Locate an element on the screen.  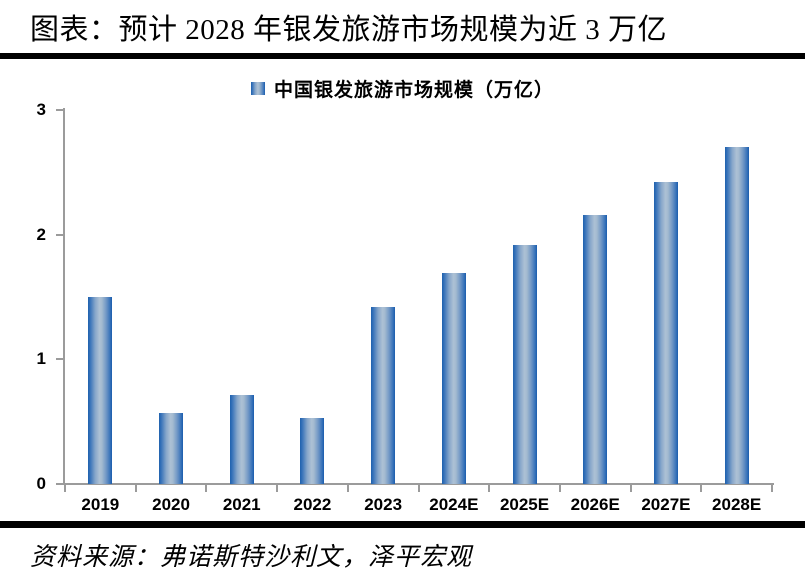
footer-divider is located at coordinates (402, 524).